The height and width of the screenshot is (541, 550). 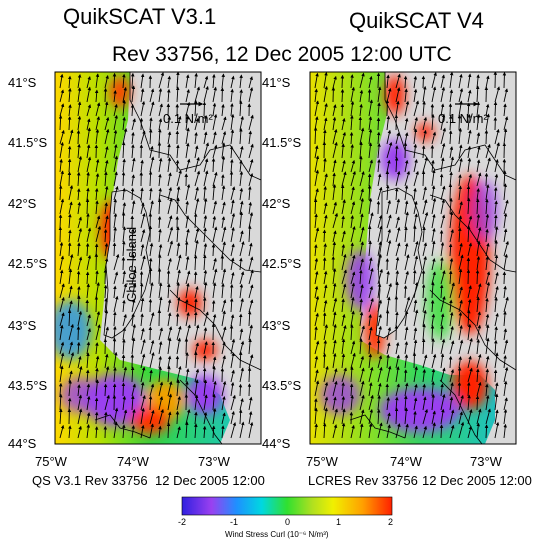 I want to click on colorbar-tick: -1, so click(x=234, y=522).